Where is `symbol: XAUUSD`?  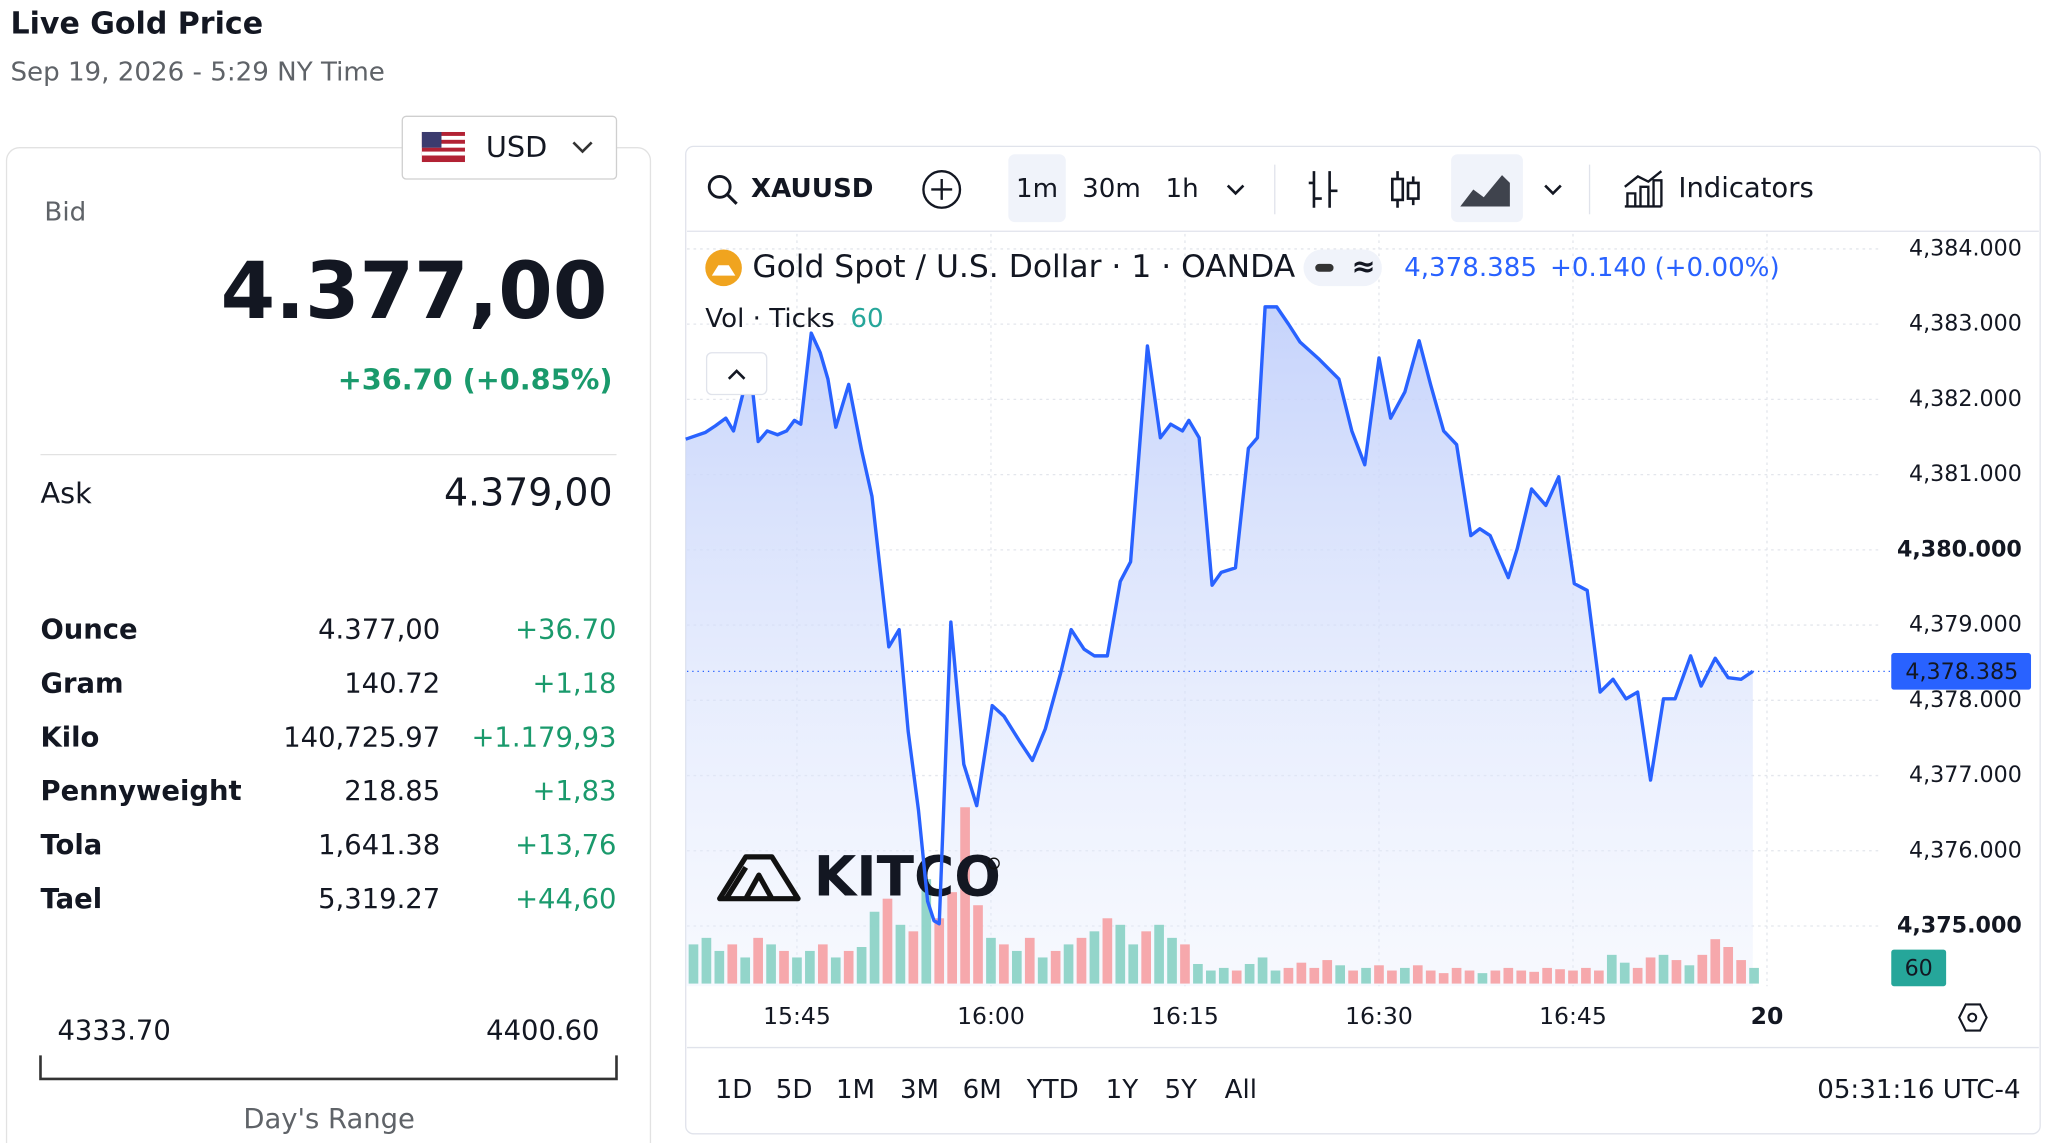
symbol: XAUUSD is located at coordinates (812, 189).